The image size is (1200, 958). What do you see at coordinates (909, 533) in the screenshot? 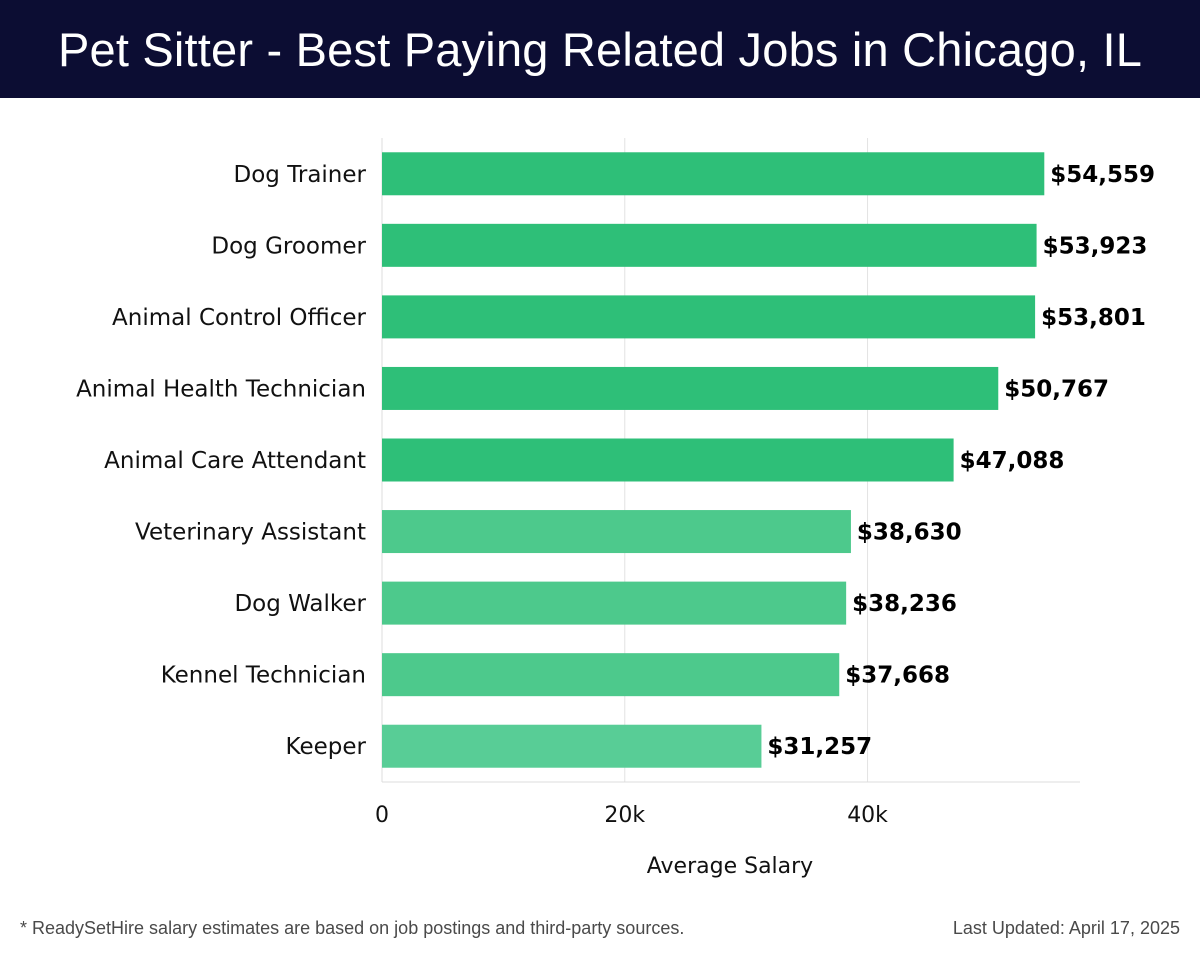
I see `value-label-6: $38,630` at bounding box center [909, 533].